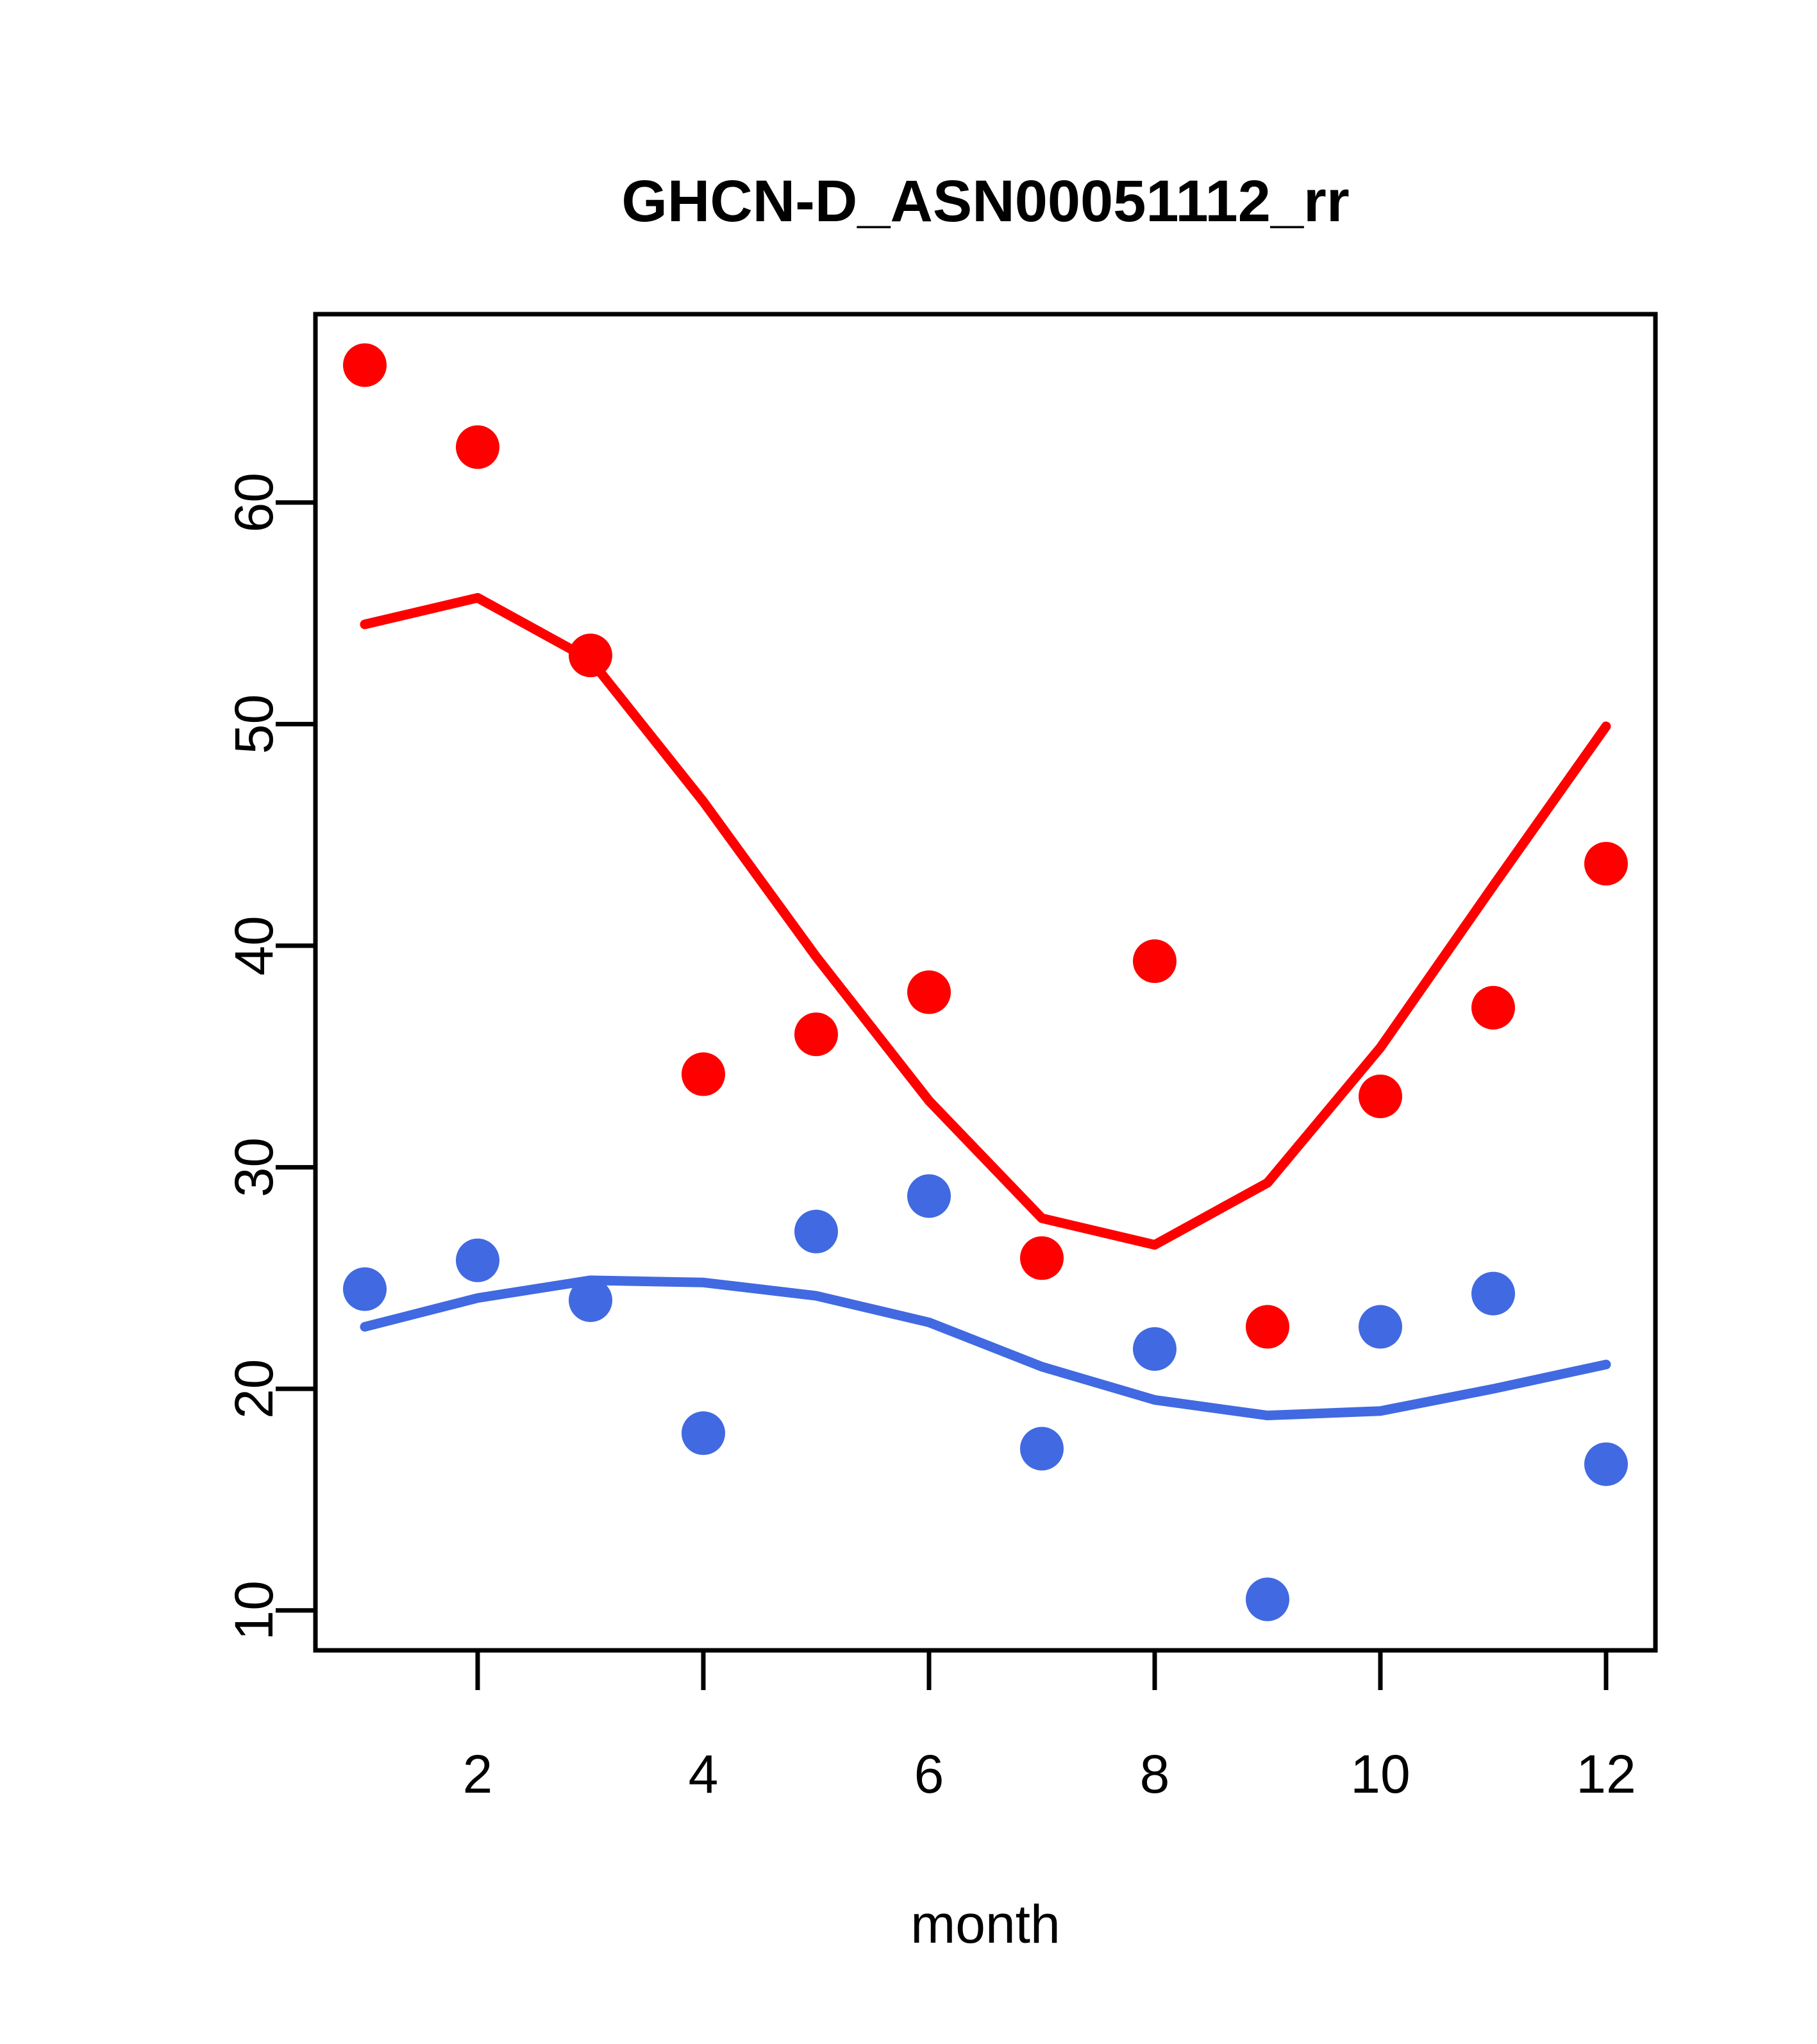 The height and width of the screenshot is (2044, 1817). What do you see at coordinates (985, 201) in the screenshot?
I see `chart-title: GHCN-D_ASN00051112_rr` at bounding box center [985, 201].